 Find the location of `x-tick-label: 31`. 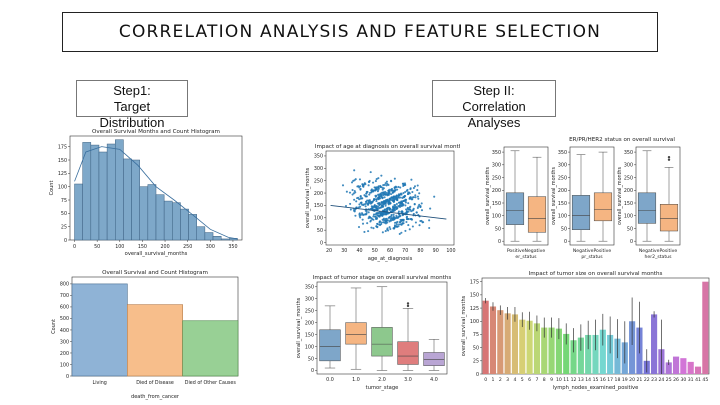

x-tick-label: 31 is located at coordinates (691, 380).